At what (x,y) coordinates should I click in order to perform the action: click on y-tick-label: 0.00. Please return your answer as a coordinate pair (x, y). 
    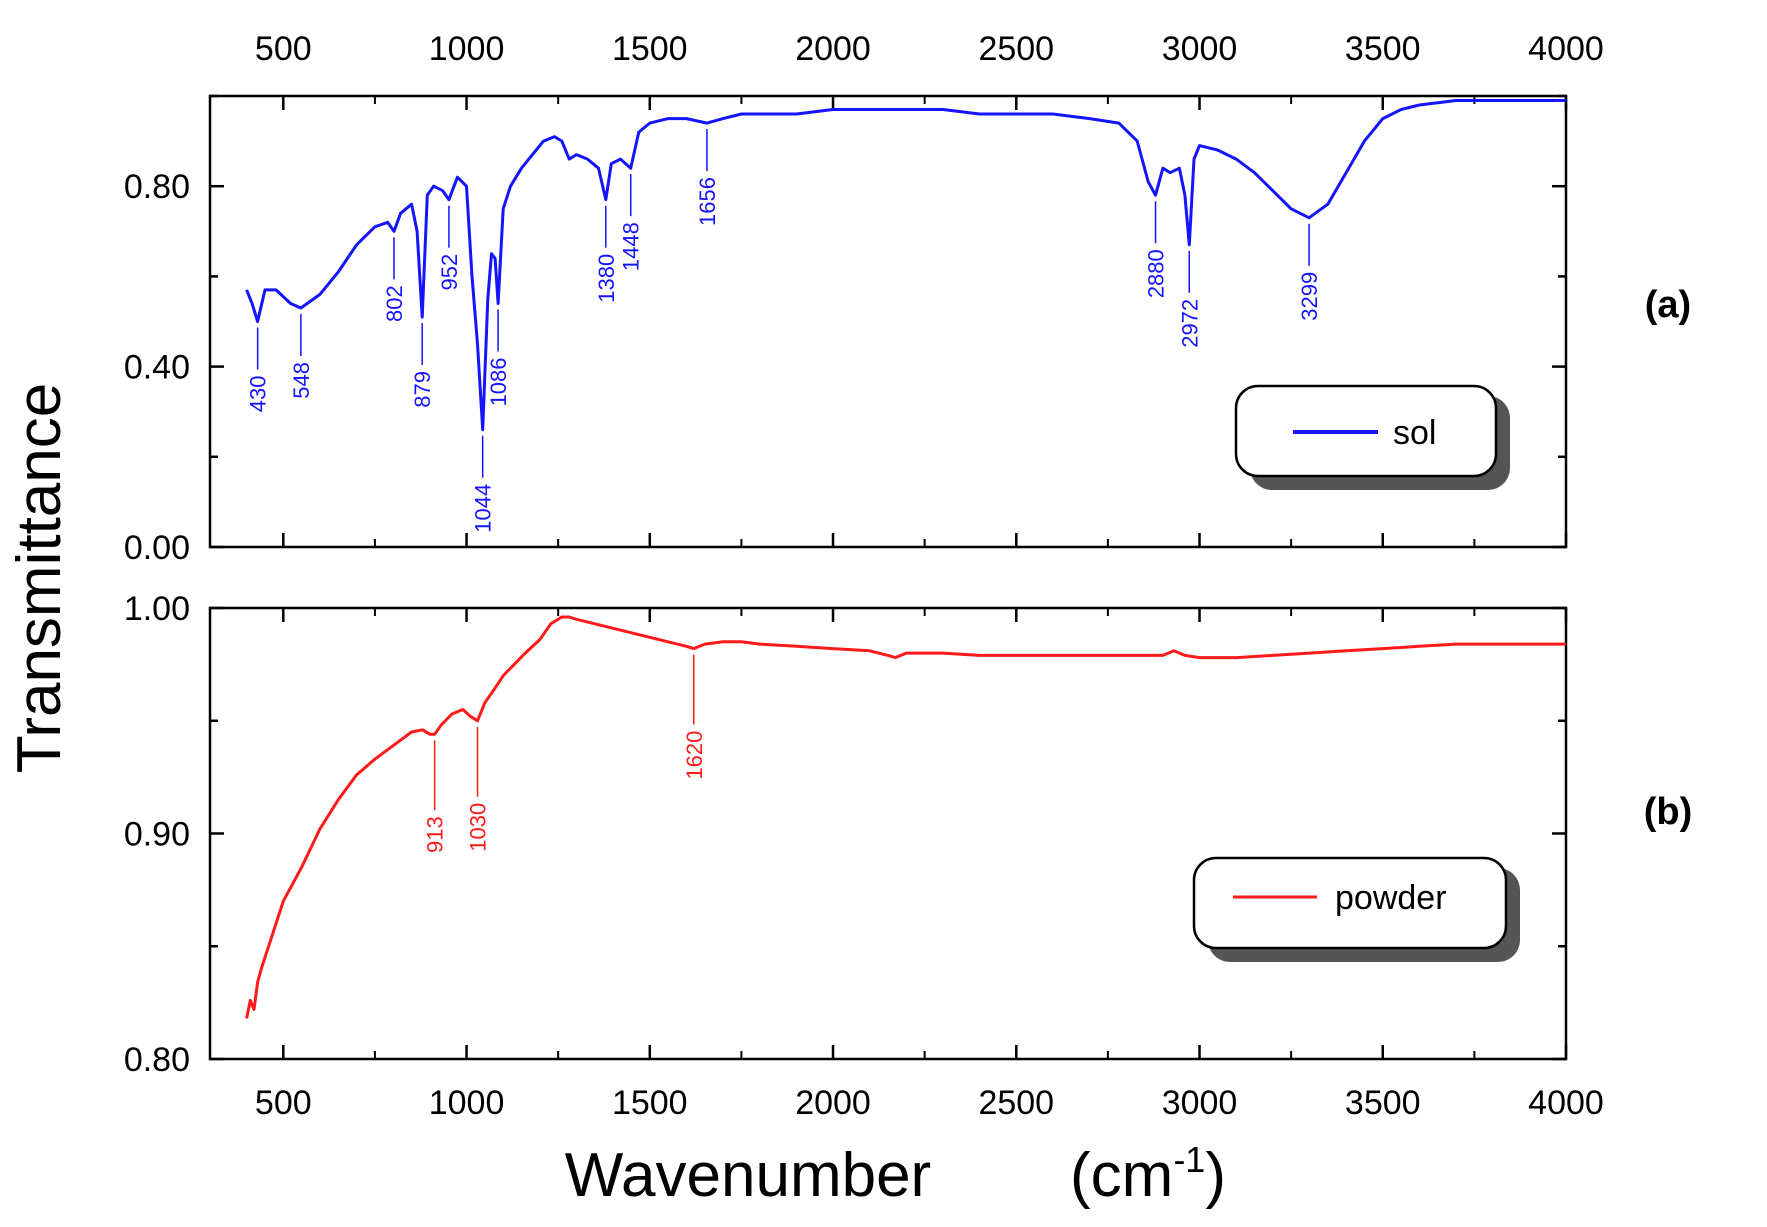
    Looking at the image, I should click on (157, 548).